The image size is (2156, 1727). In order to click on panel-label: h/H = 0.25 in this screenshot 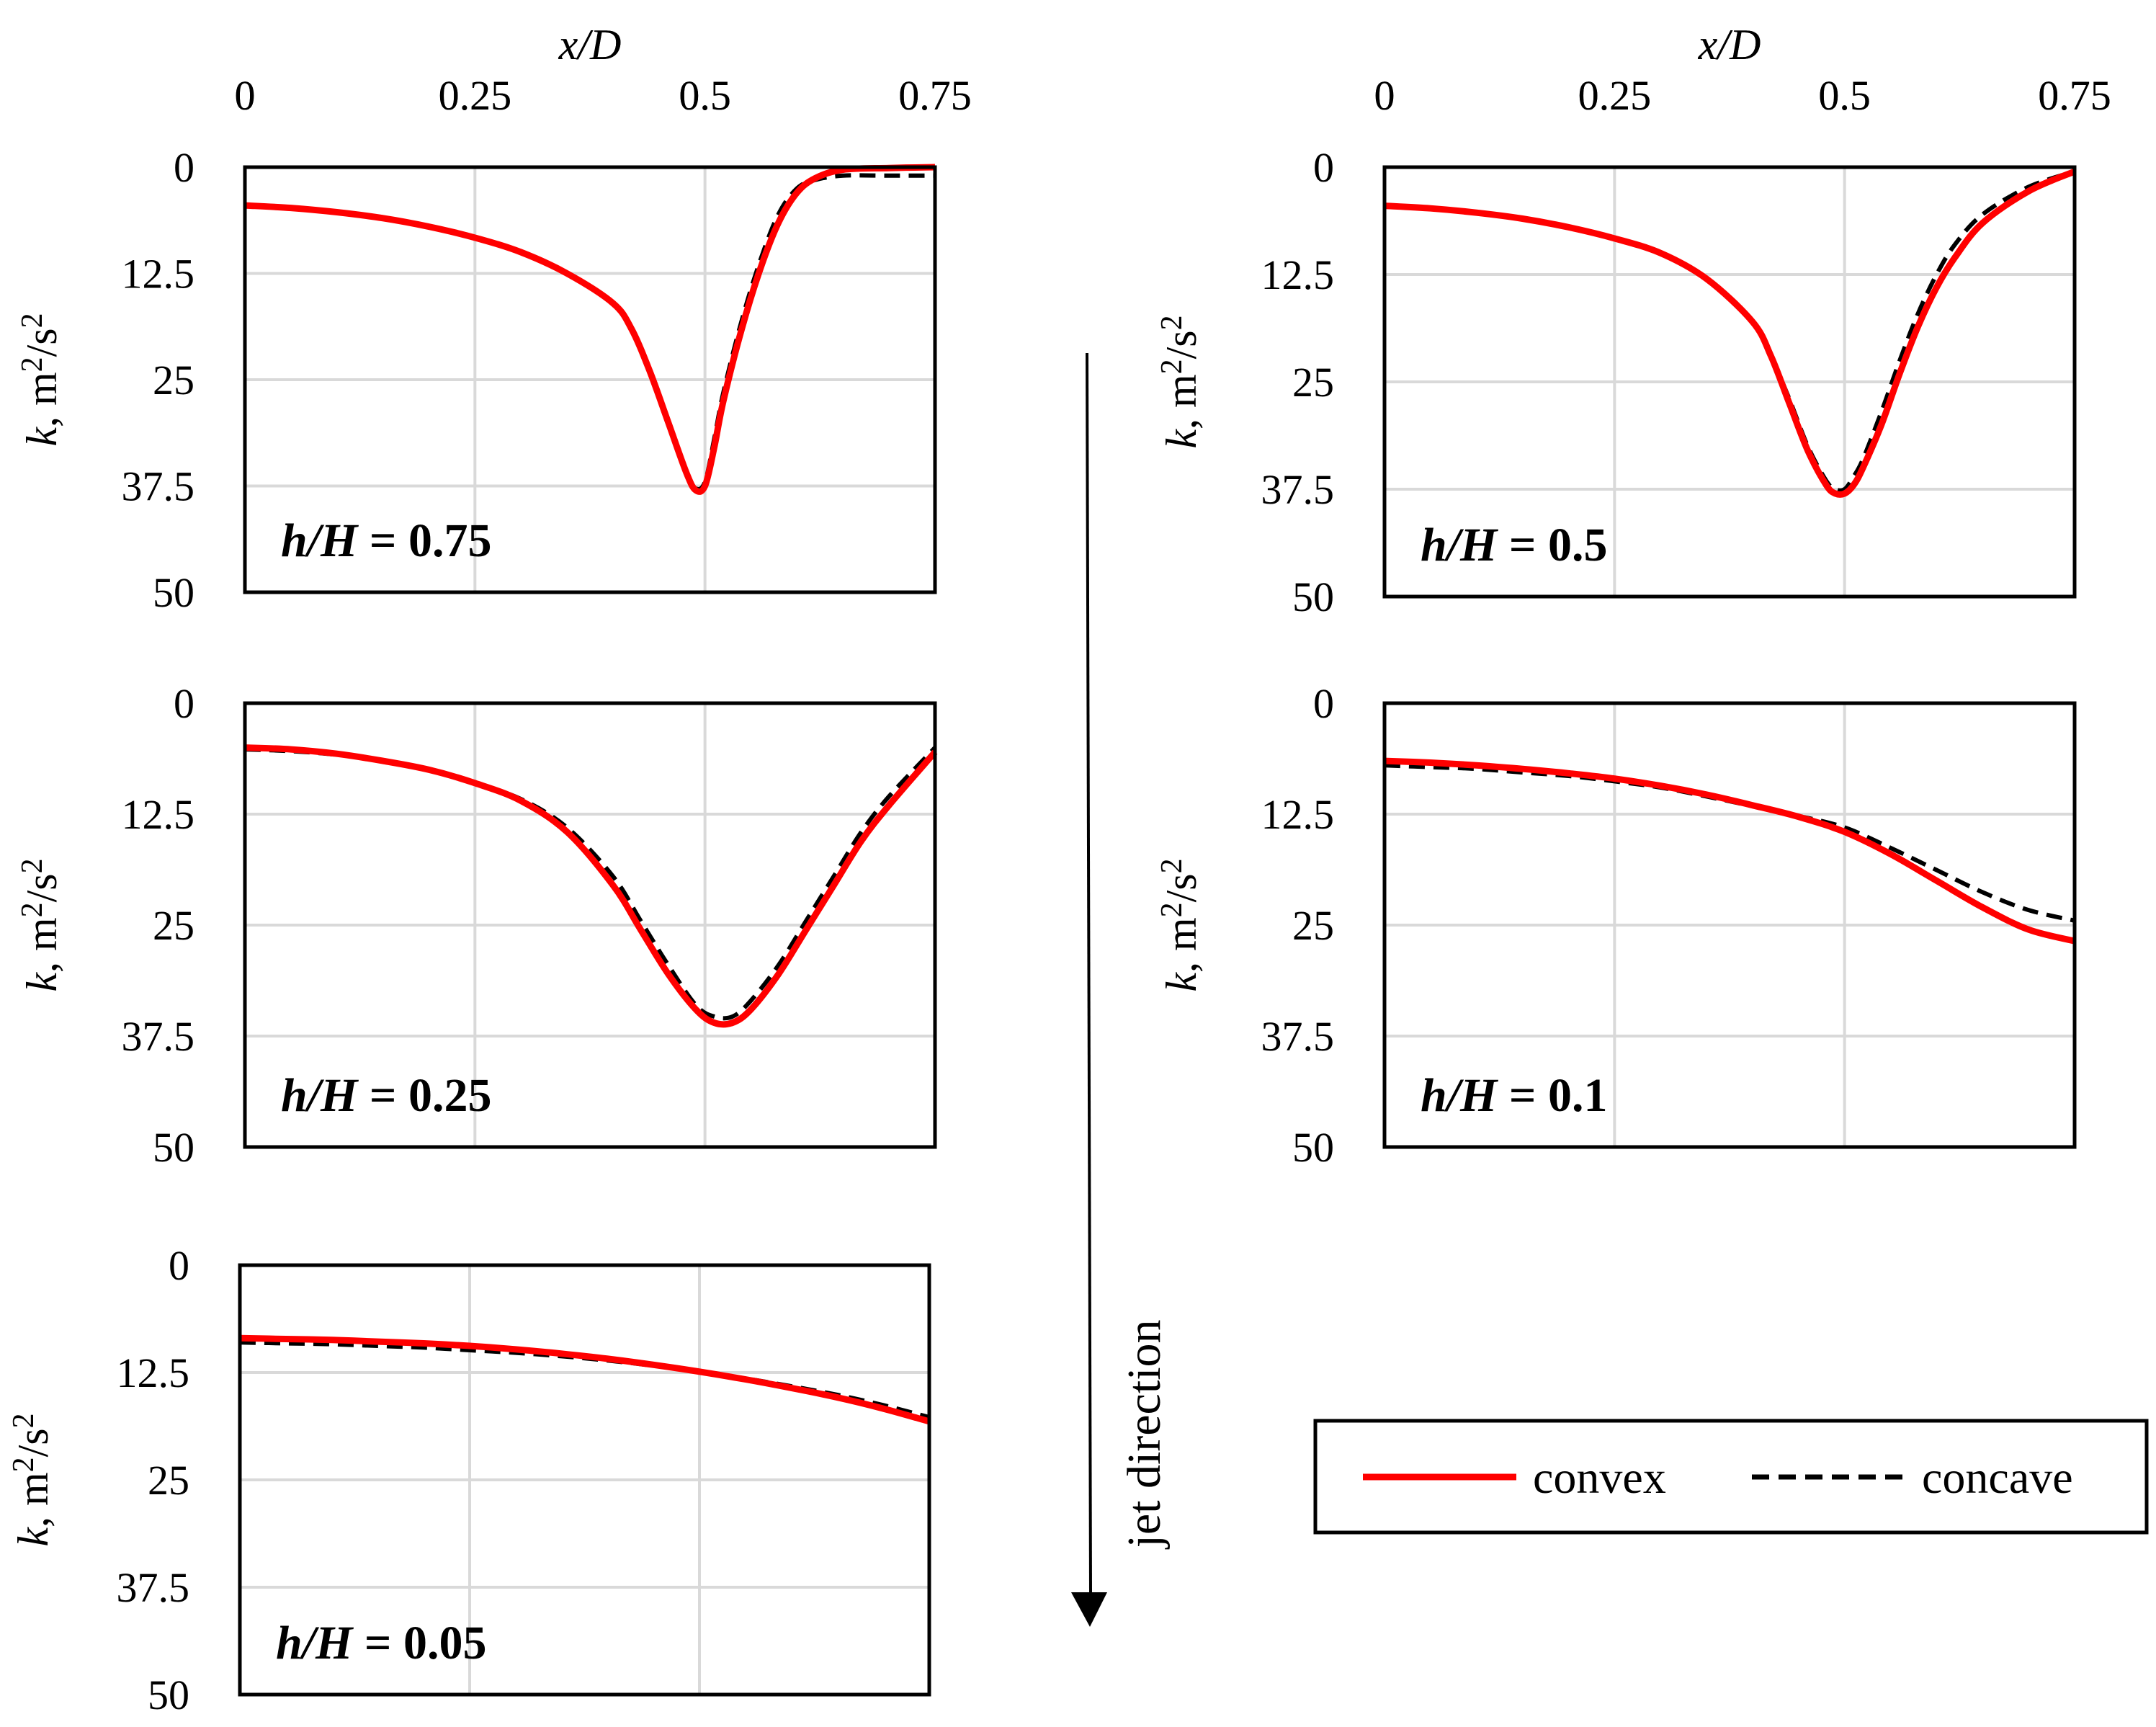, I will do `click(387, 1095)`.